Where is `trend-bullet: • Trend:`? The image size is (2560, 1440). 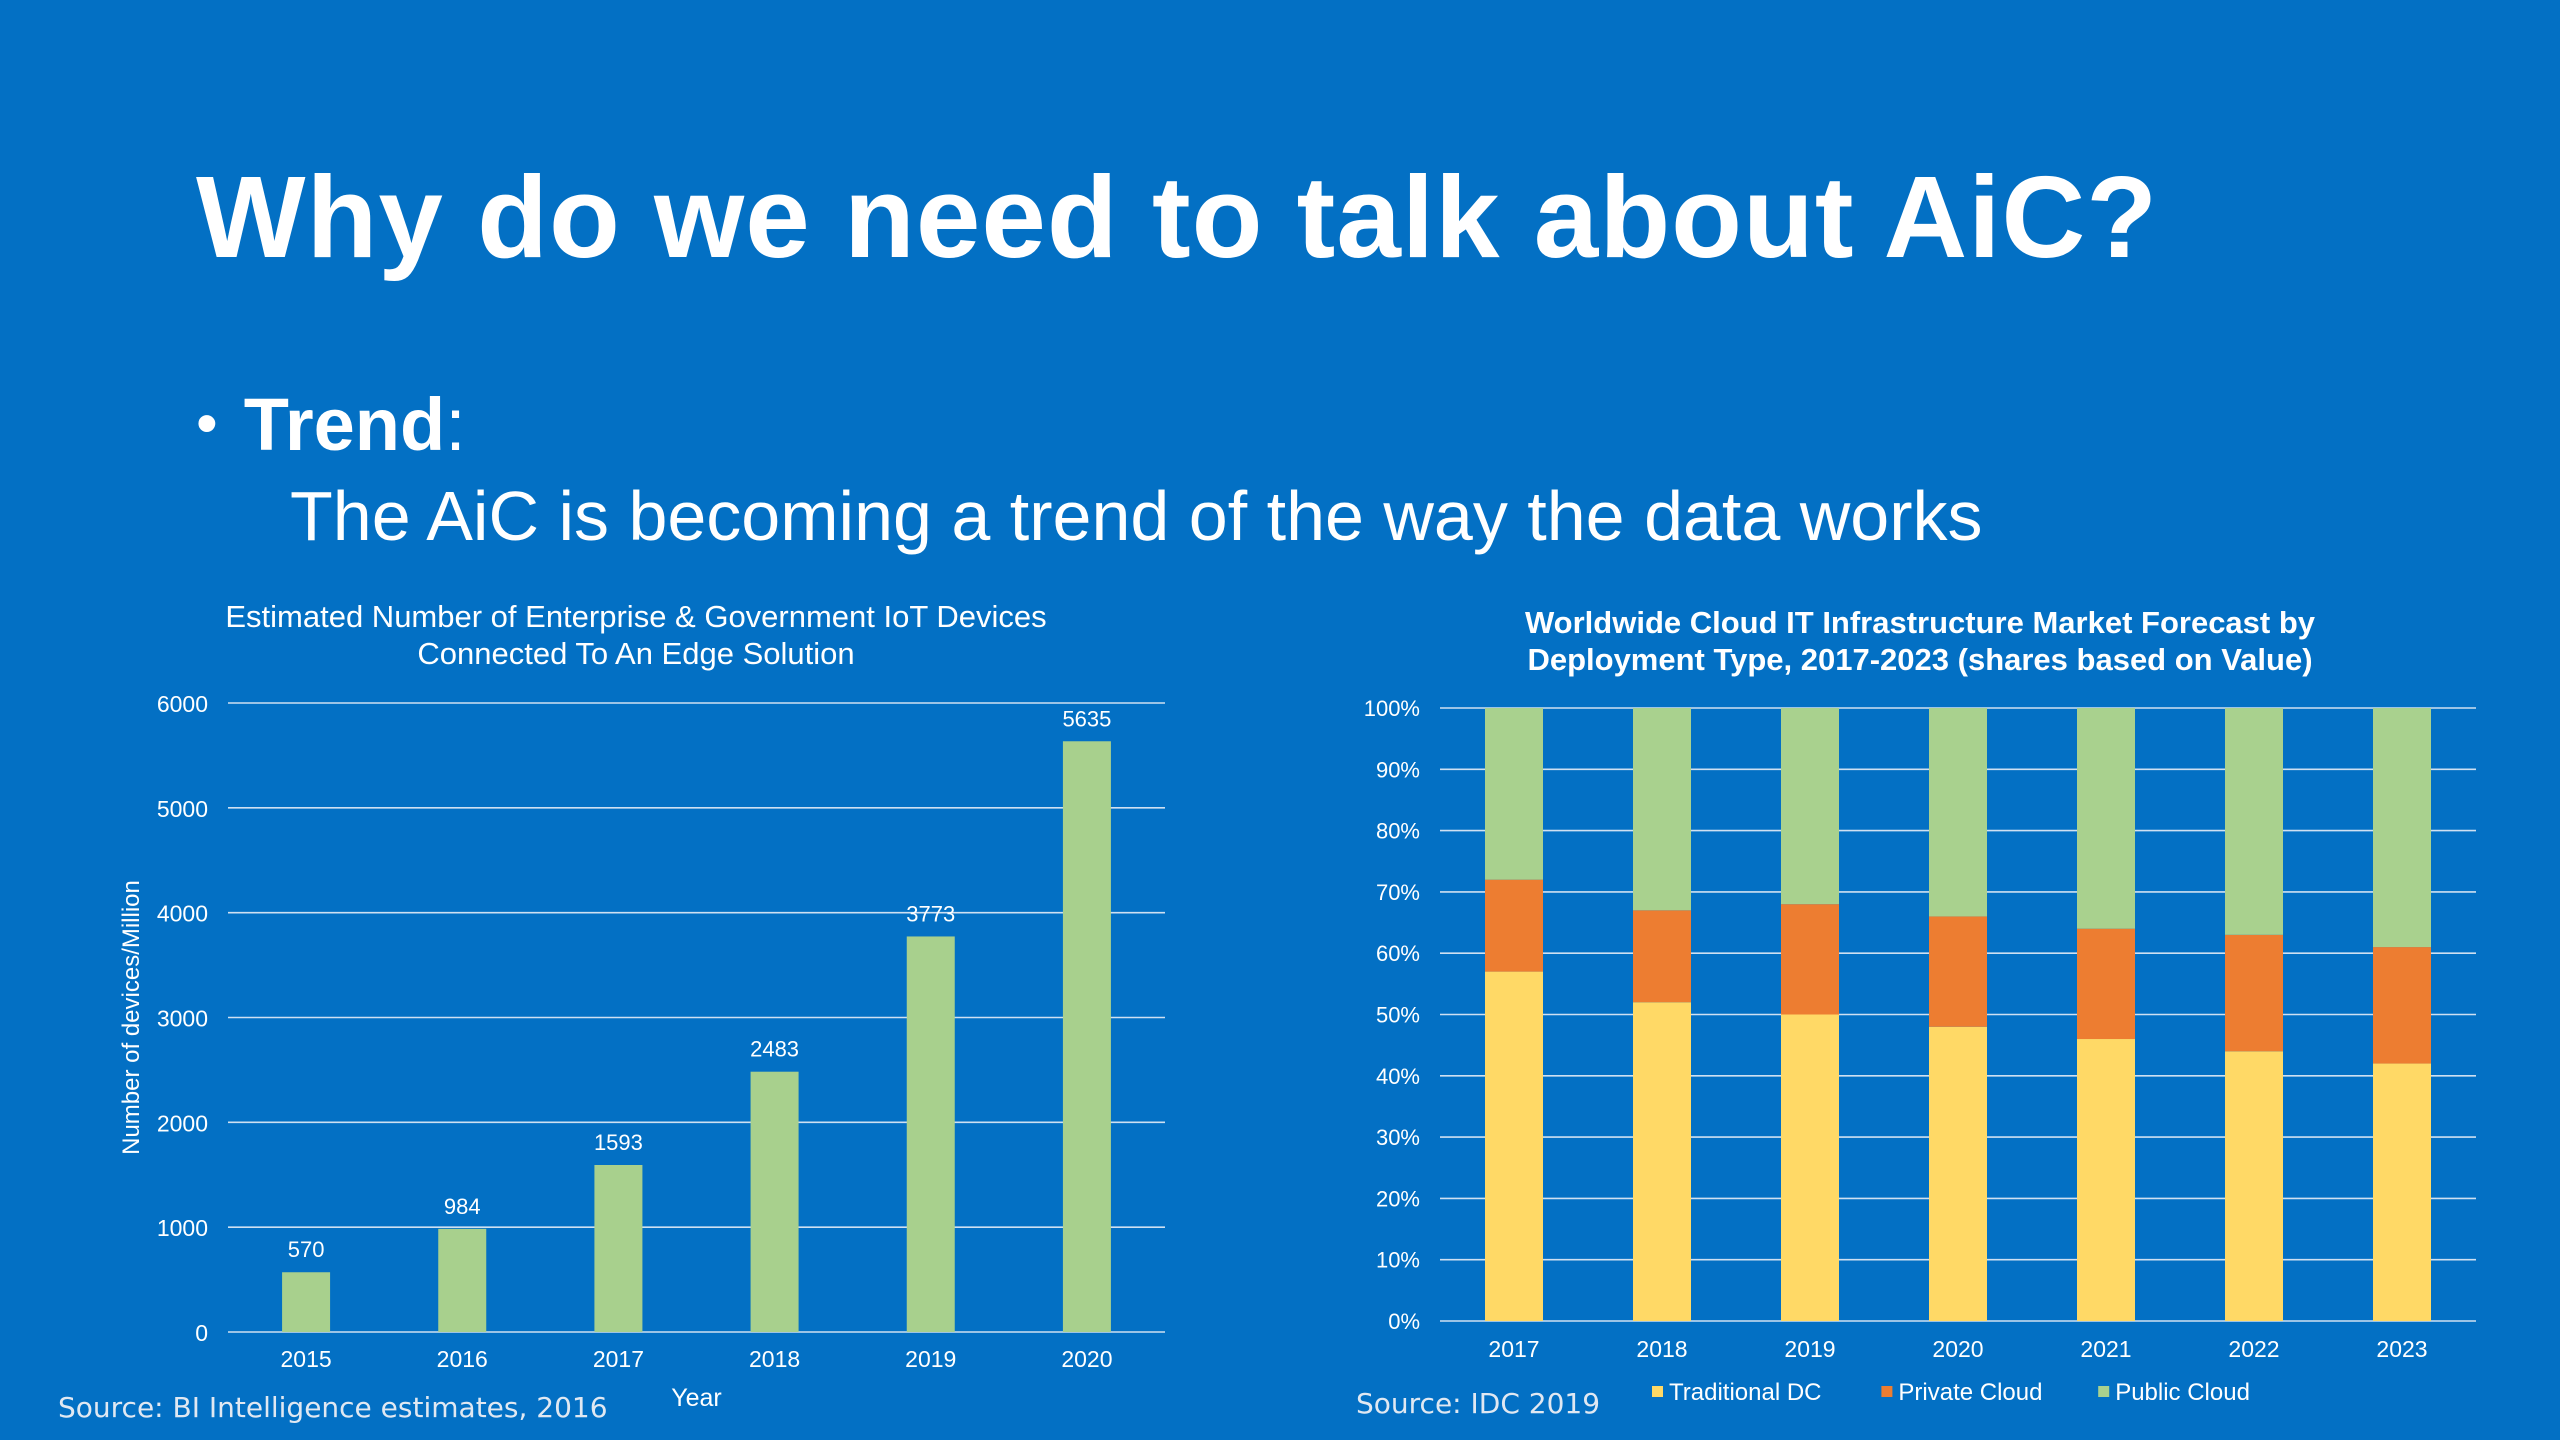
trend-bullet: • Trend: is located at coordinates (331, 424).